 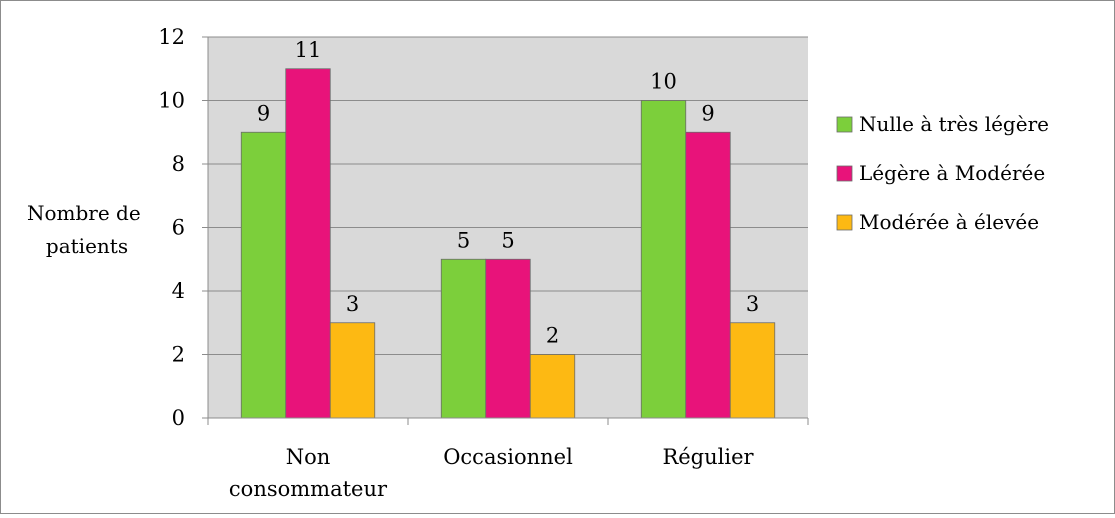 I want to click on x-category-label: Régulier, so click(x=708, y=457).